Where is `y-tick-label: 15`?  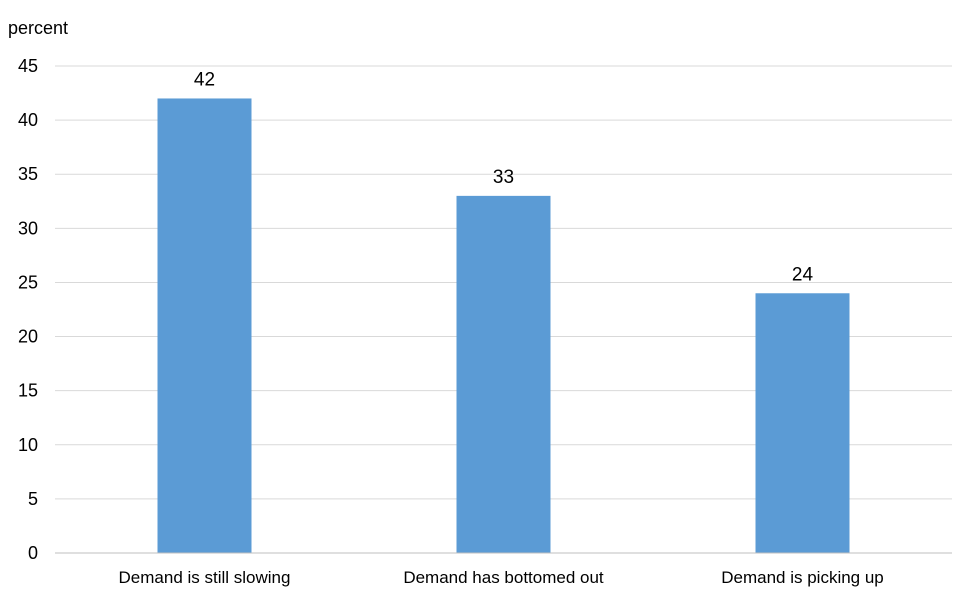 y-tick-label: 15 is located at coordinates (28, 391).